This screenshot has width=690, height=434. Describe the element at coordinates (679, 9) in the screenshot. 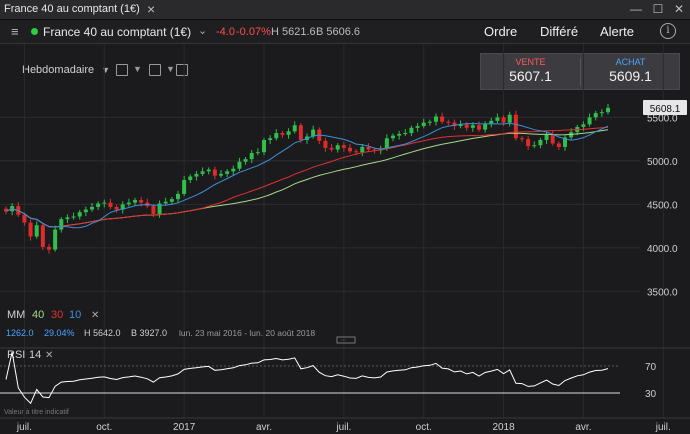

I see `close-window-icon: ✕` at that location.